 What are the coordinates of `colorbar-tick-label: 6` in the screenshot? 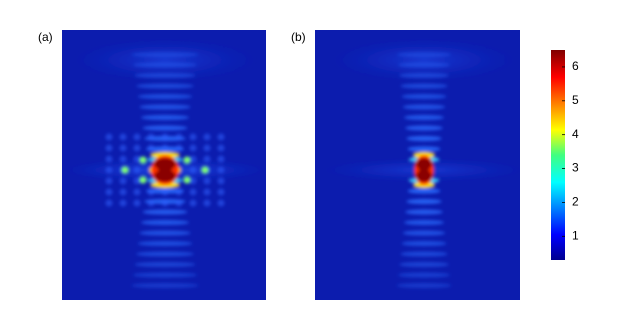 It's located at (575, 66).